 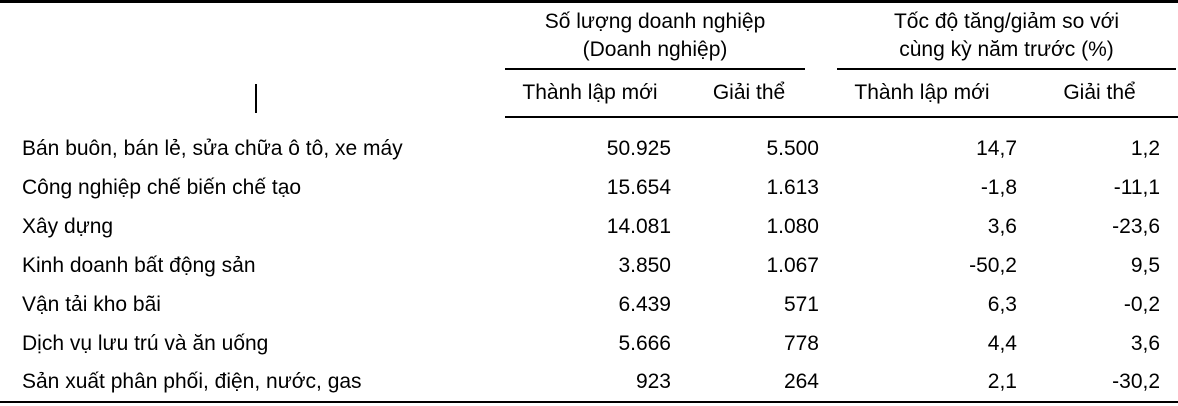 I want to click on row-label: Kinh doanh bất động sản, so click(x=139, y=265).